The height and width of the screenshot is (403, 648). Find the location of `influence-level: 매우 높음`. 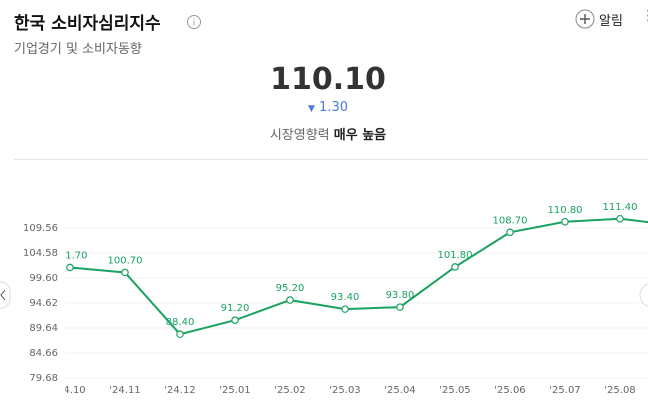

influence-level: 매우 높음 is located at coordinates (360, 135).